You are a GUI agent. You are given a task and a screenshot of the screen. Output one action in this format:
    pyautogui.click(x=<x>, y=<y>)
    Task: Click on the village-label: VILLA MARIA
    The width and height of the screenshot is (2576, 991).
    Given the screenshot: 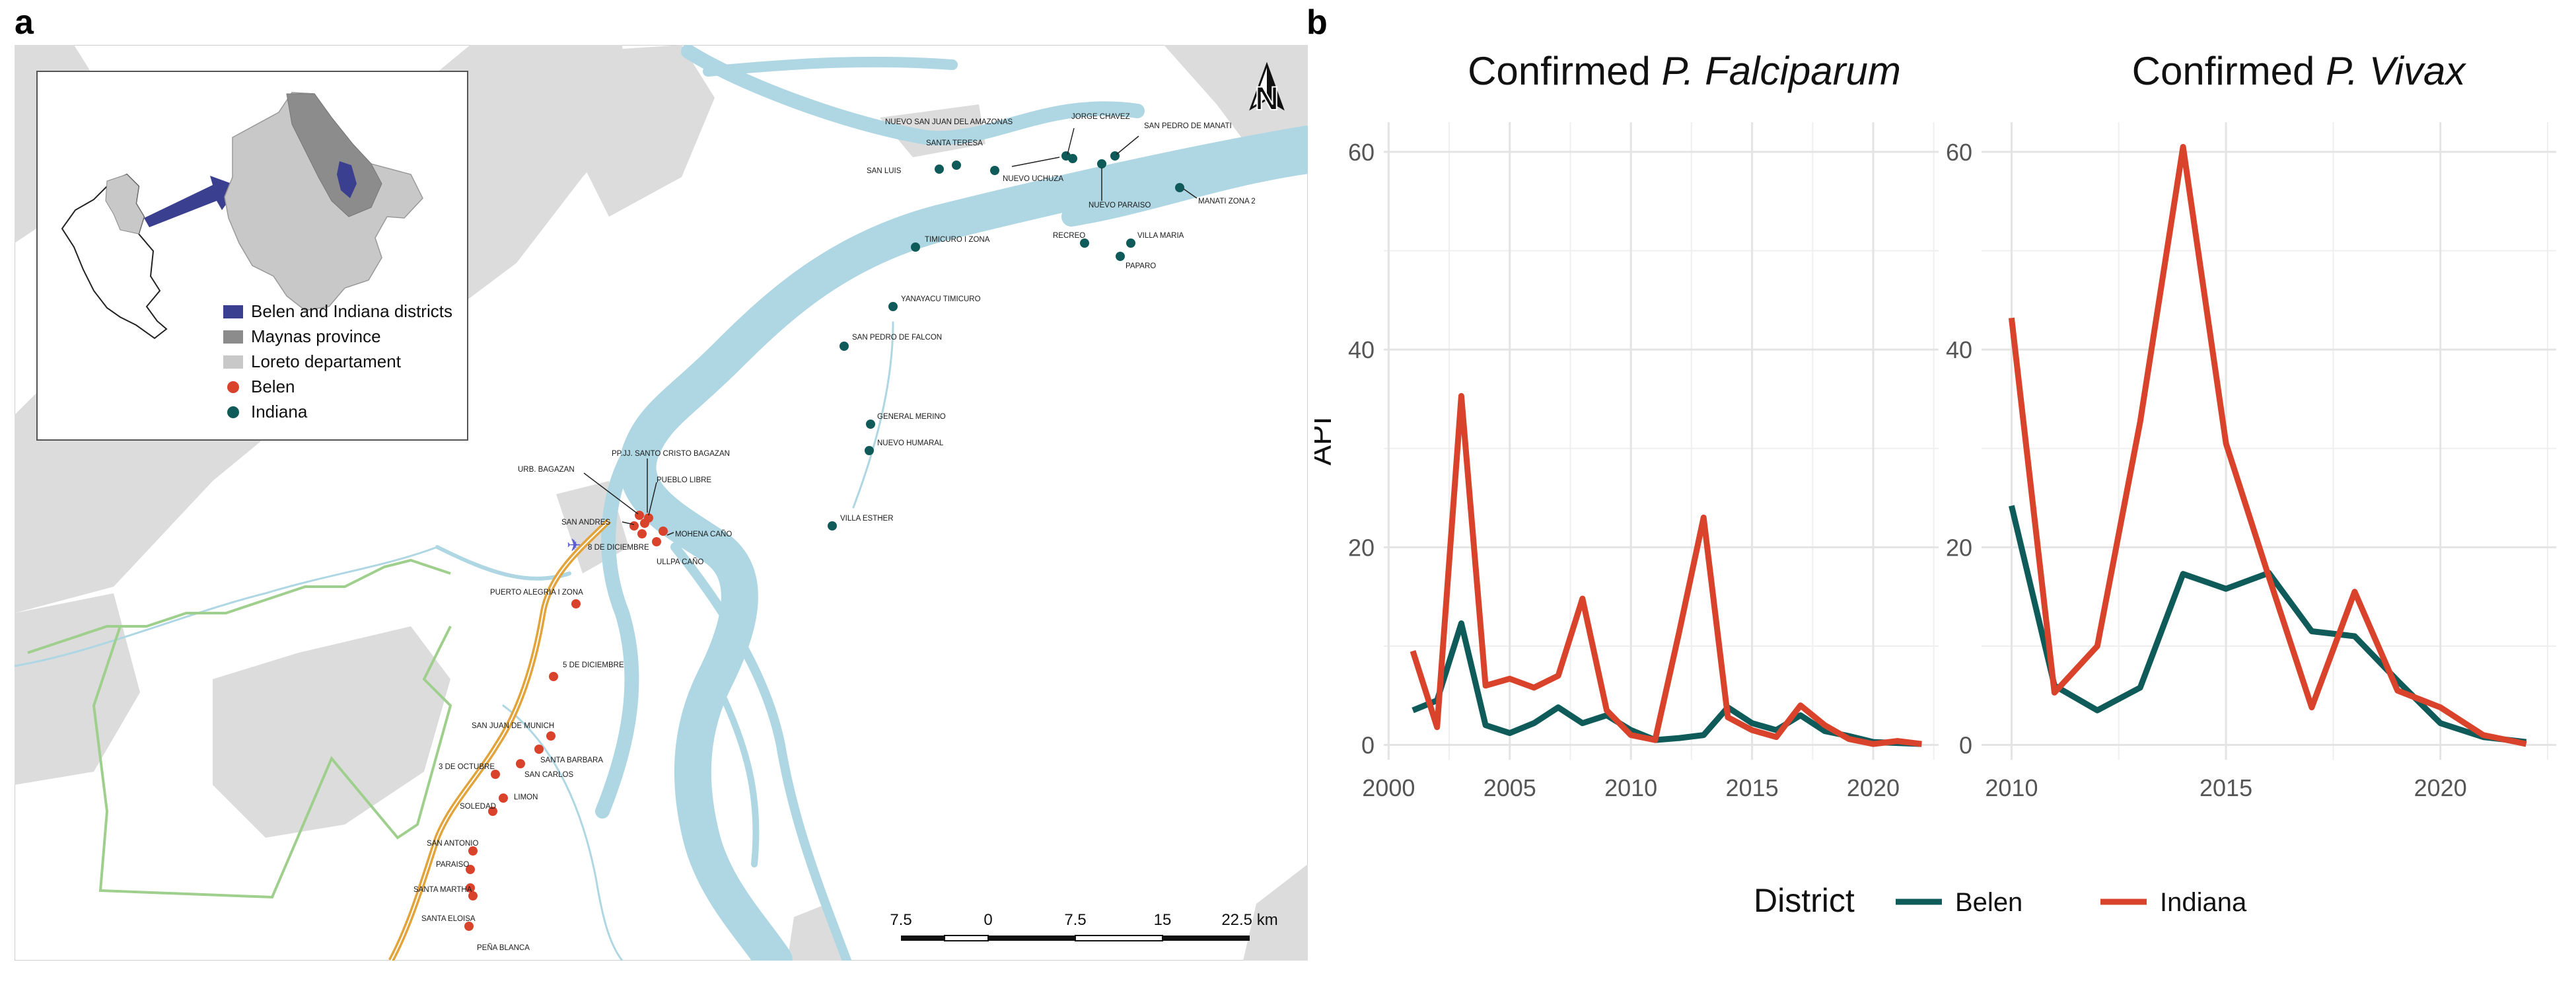 What is the action you would take?
    pyautogui.click(x=1161, y=236)
    